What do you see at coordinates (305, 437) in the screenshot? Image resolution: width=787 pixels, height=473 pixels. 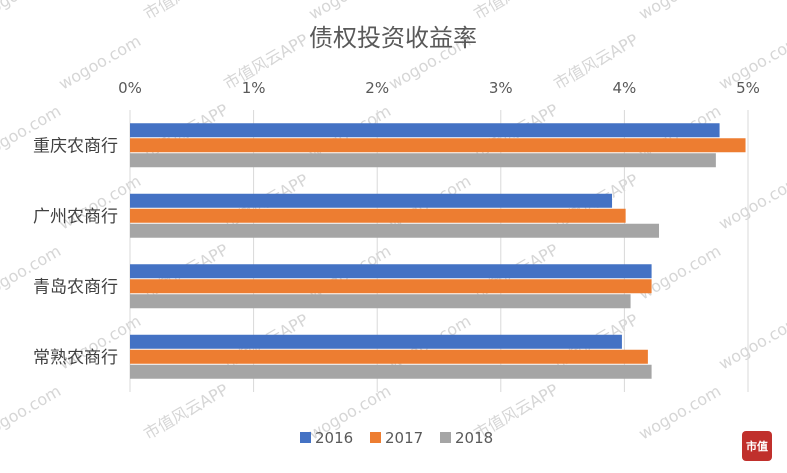 I see `legend-swatch-2016` at bounding box center [305, 437].